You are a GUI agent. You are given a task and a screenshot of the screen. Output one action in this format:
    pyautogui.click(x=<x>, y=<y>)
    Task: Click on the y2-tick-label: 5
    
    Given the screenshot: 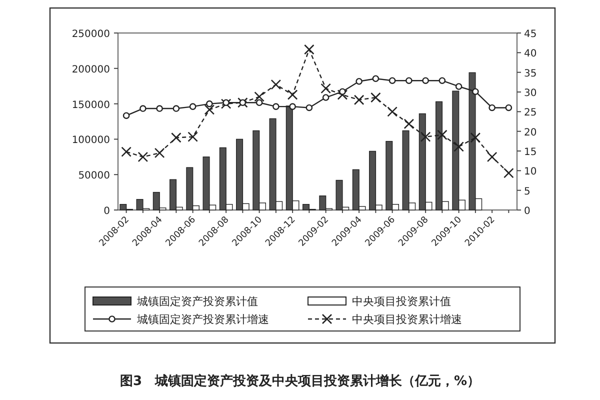 What is the action you would take?
    pyautogui.click(x=527, y=192)
    